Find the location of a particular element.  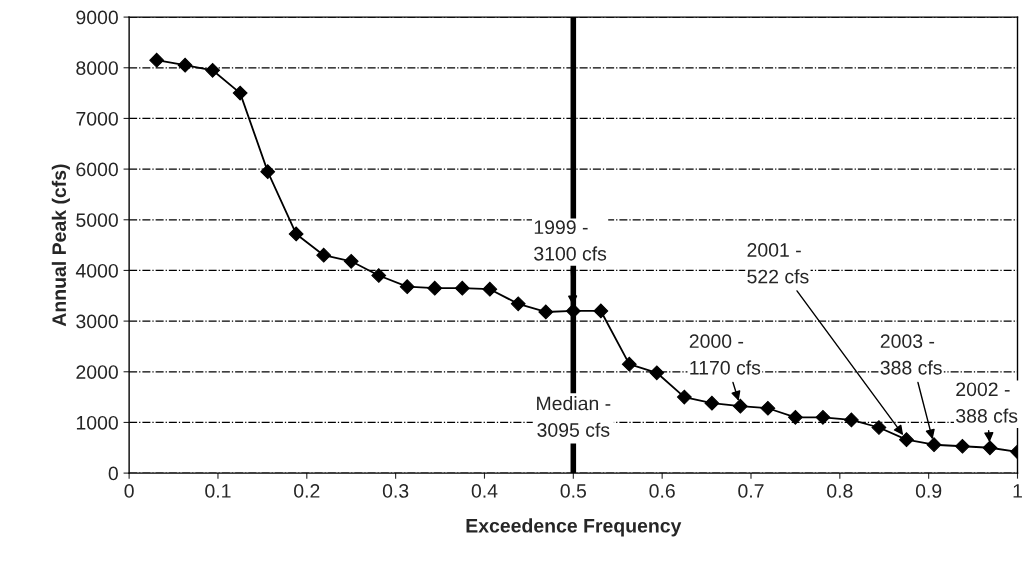

x-tick-label: 0 is located at coordinates (129, 491).